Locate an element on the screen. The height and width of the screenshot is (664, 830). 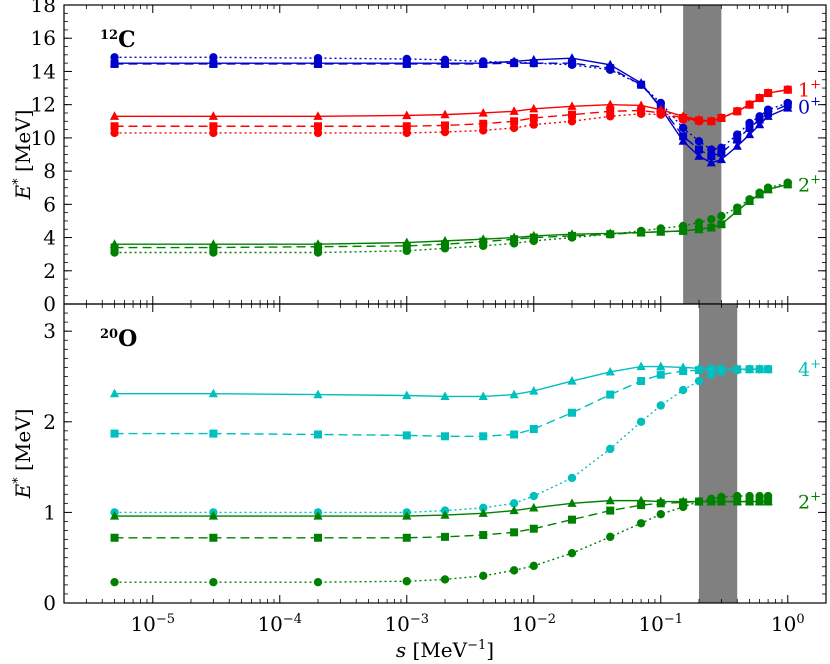
y-tick-label: 1 is located at coordinates (49, 512).